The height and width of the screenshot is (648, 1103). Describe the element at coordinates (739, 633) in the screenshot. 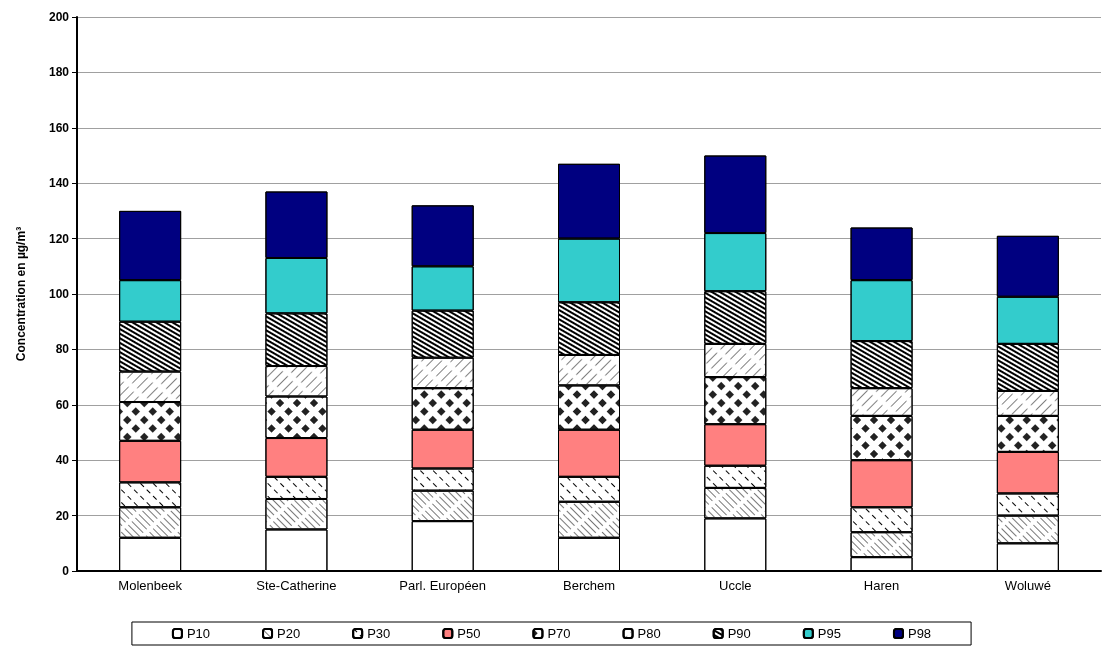

I see `legend-label: P90` at that location.